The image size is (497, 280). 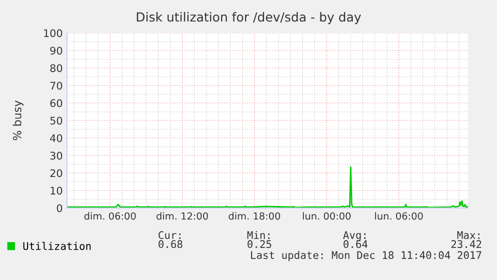 What do you see at coordinates (56, 156) in the screenshot?
I see `y-tick-label: 30` at bounding box center [56, 156].